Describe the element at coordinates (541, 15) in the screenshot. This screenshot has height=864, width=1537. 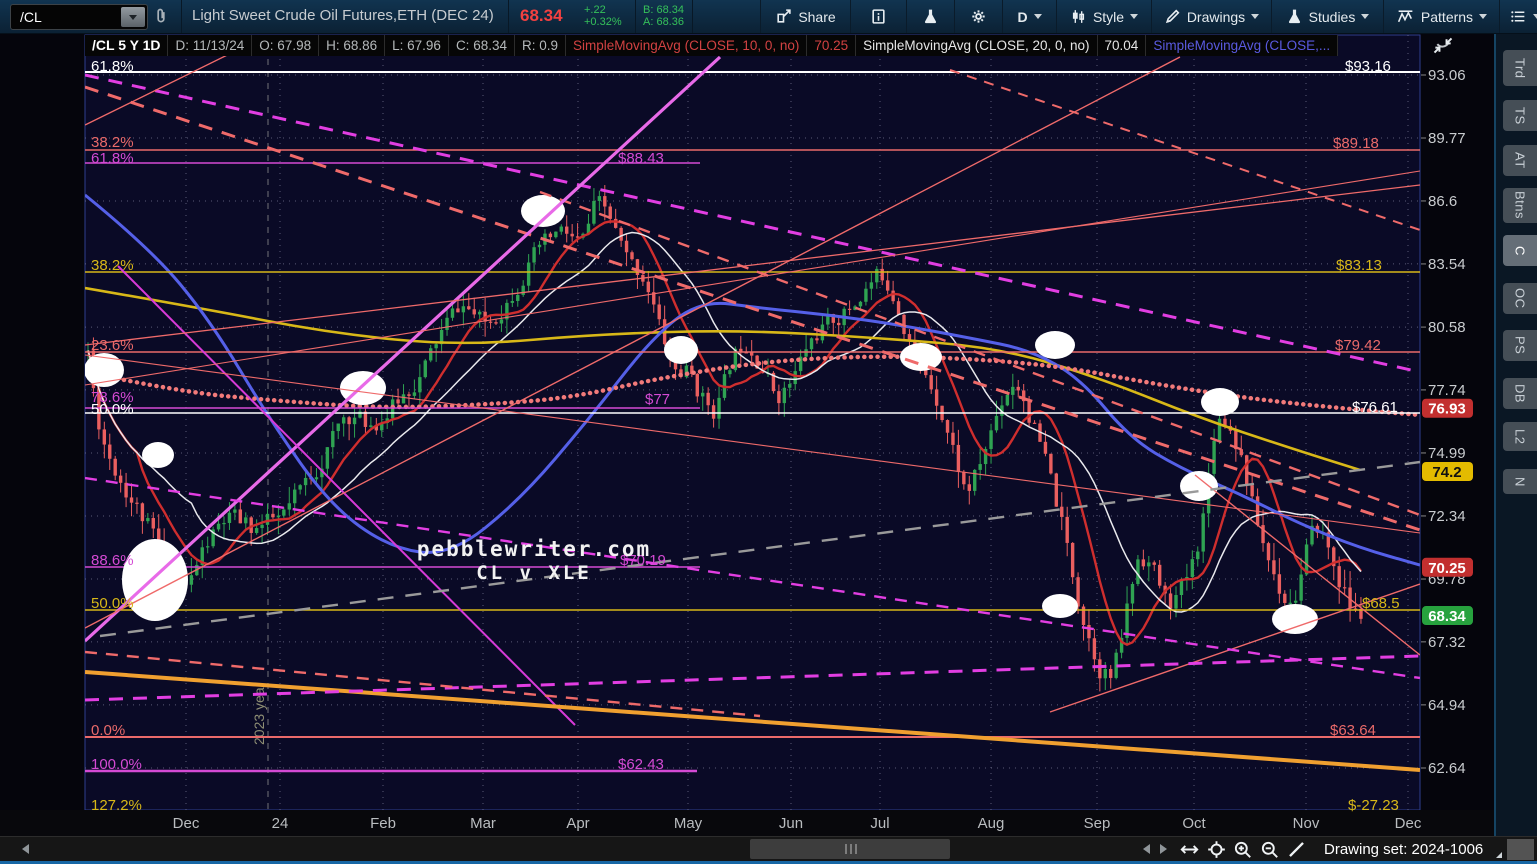
I see `last-price: 68.34` at that location.